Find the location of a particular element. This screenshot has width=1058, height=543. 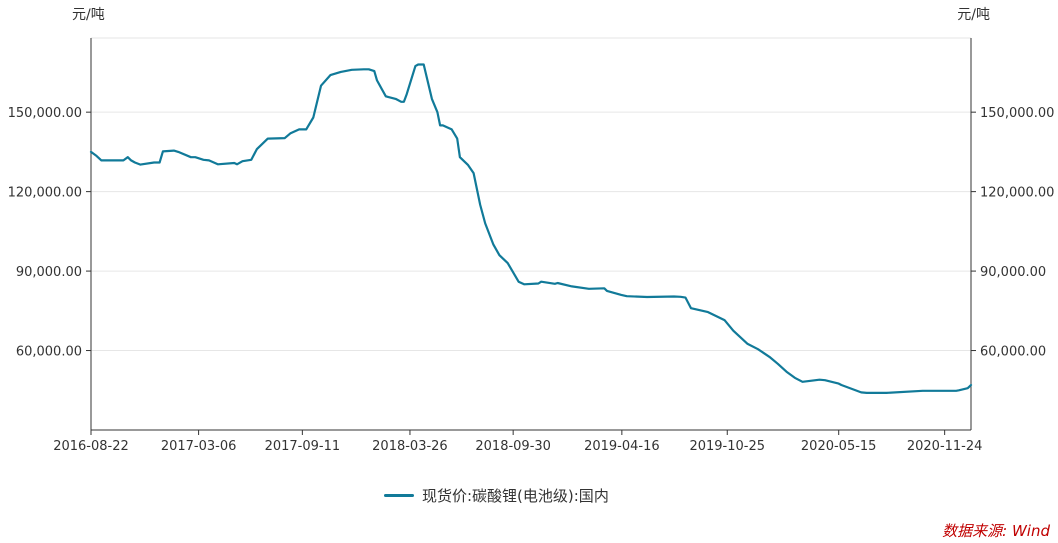

y-axis-left-unit: 元/吨 is located at coordinates (88, 15).